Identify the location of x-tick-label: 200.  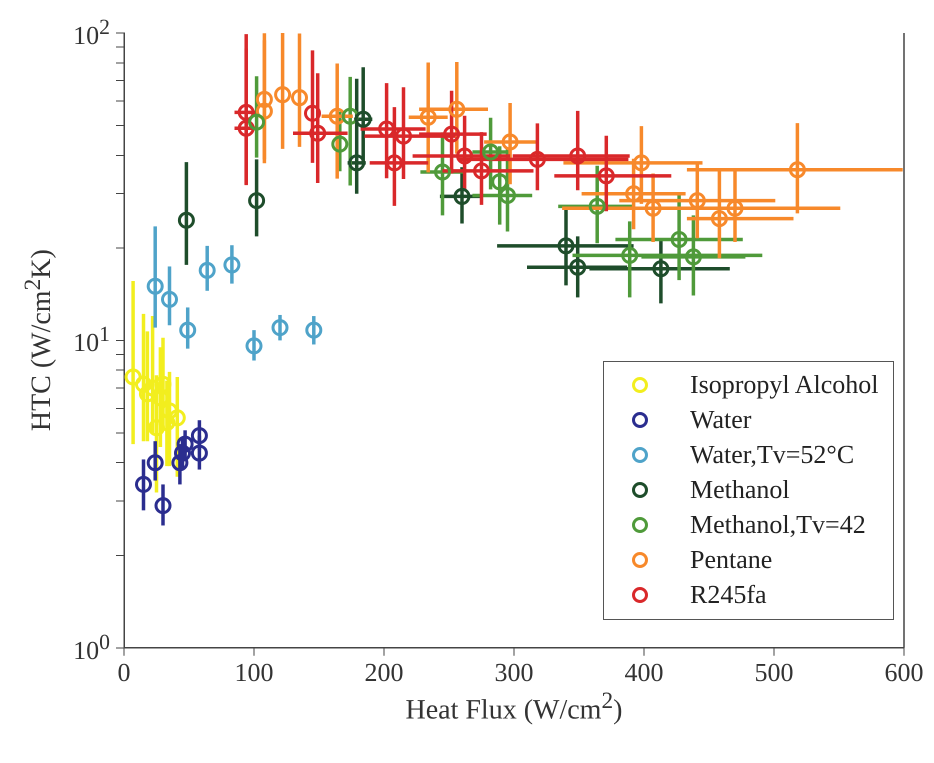
(384, 673).